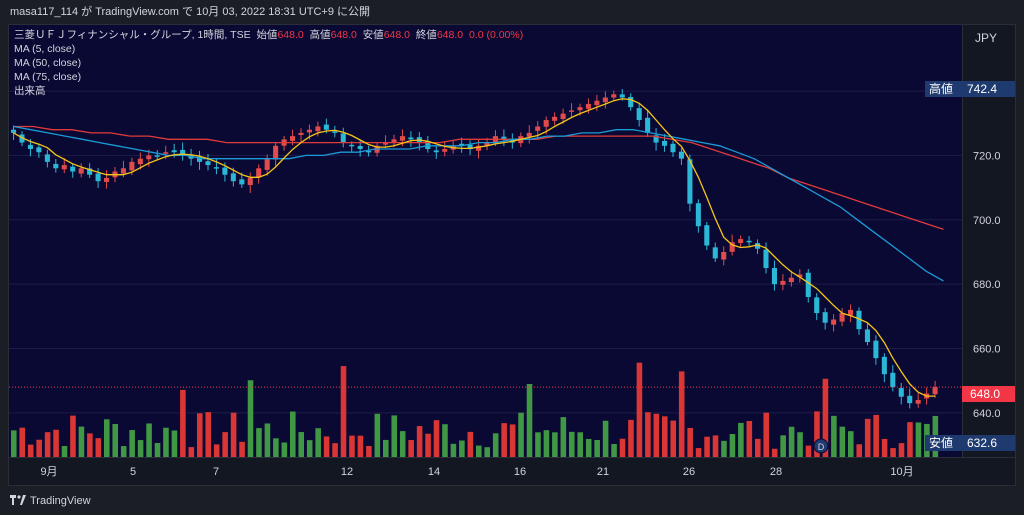 This screenshot has width=1024, height=515. I want to click on low-label: 安値, so click(373, 35).